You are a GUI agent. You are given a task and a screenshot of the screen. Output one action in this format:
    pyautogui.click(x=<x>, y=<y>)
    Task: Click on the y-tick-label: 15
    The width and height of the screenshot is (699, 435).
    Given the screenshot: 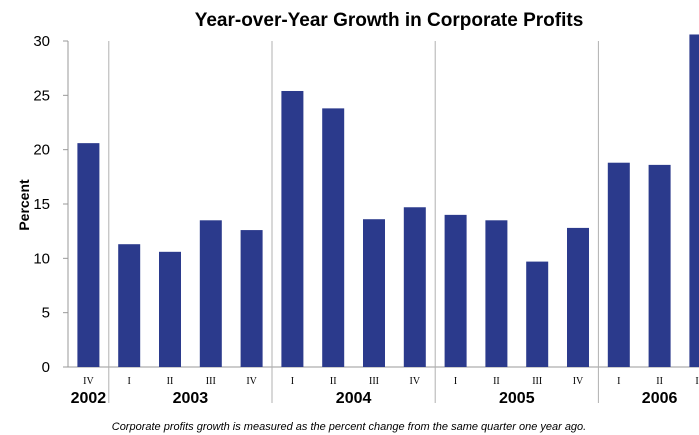 What is the action you would take?
    pyautogui.click(x=41, y=204)
    